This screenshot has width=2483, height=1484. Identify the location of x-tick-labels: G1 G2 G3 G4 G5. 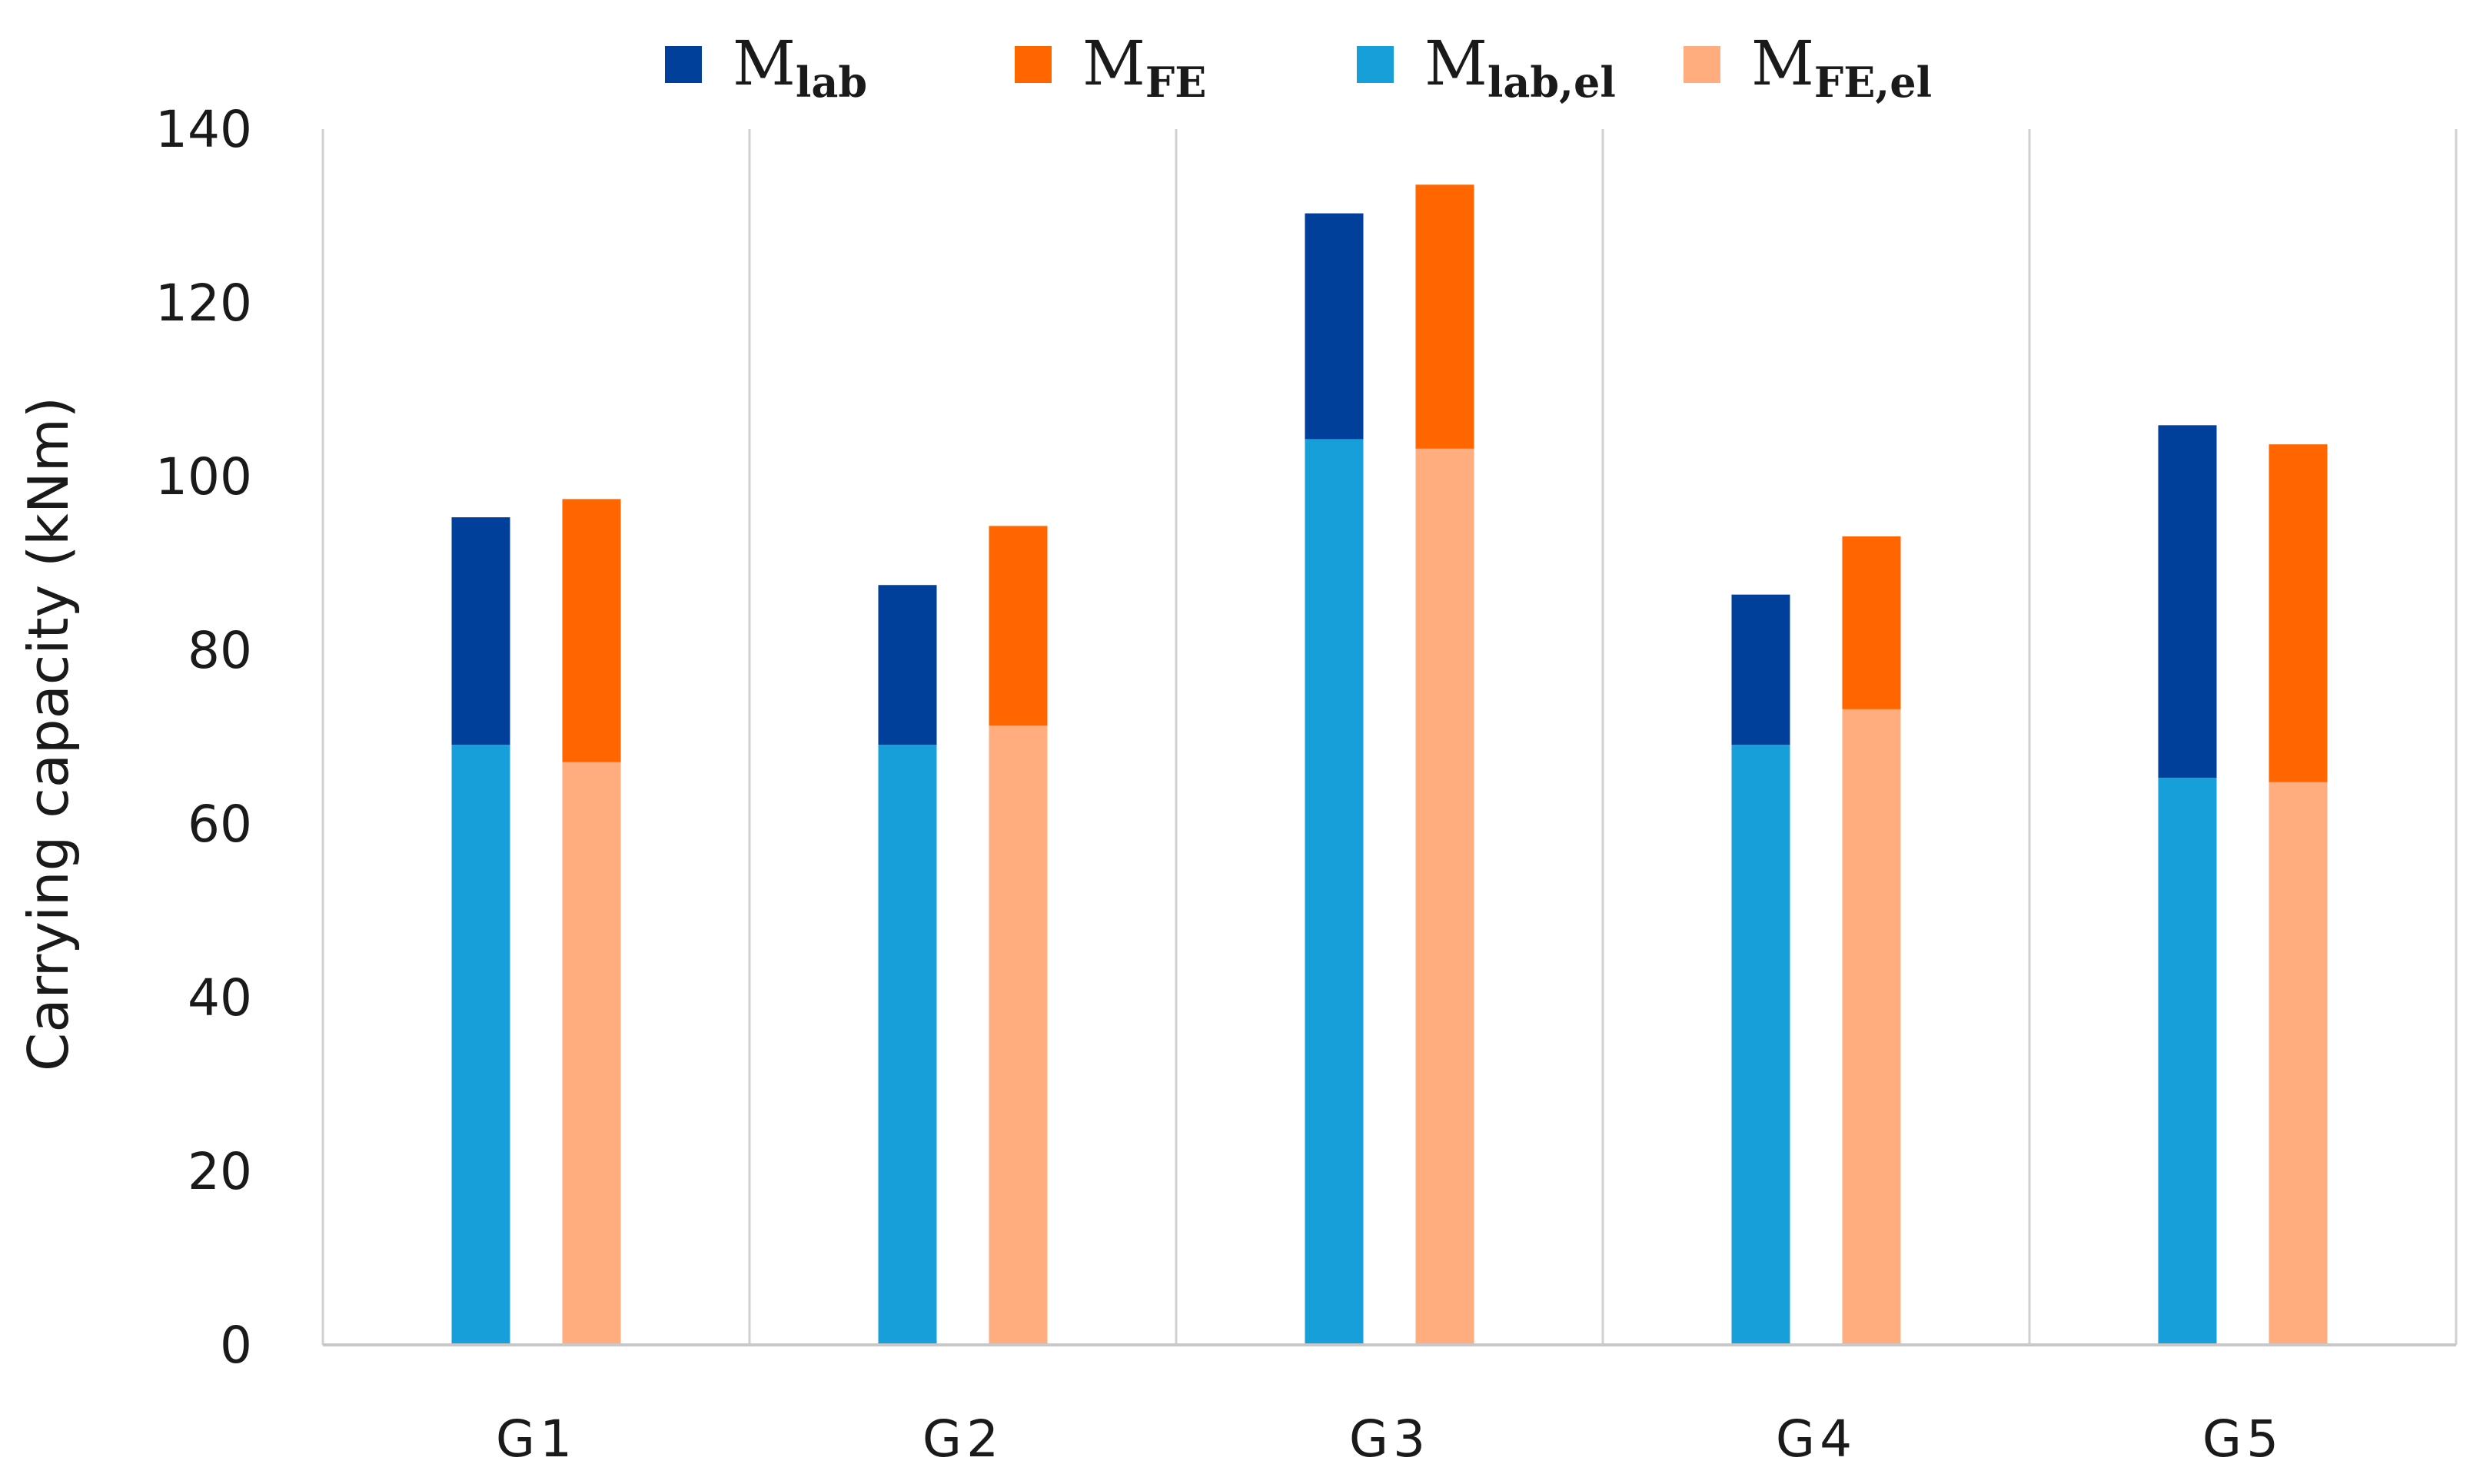
(1390, 1439).